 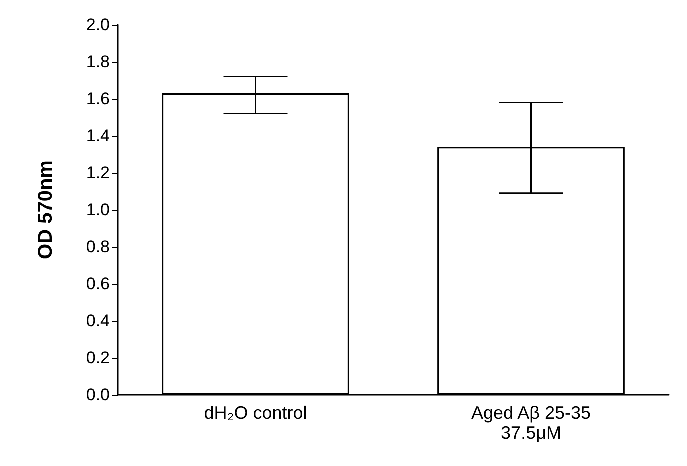 I want to click on x-tick-label: dH₂O control, so click(x=256, y=413).